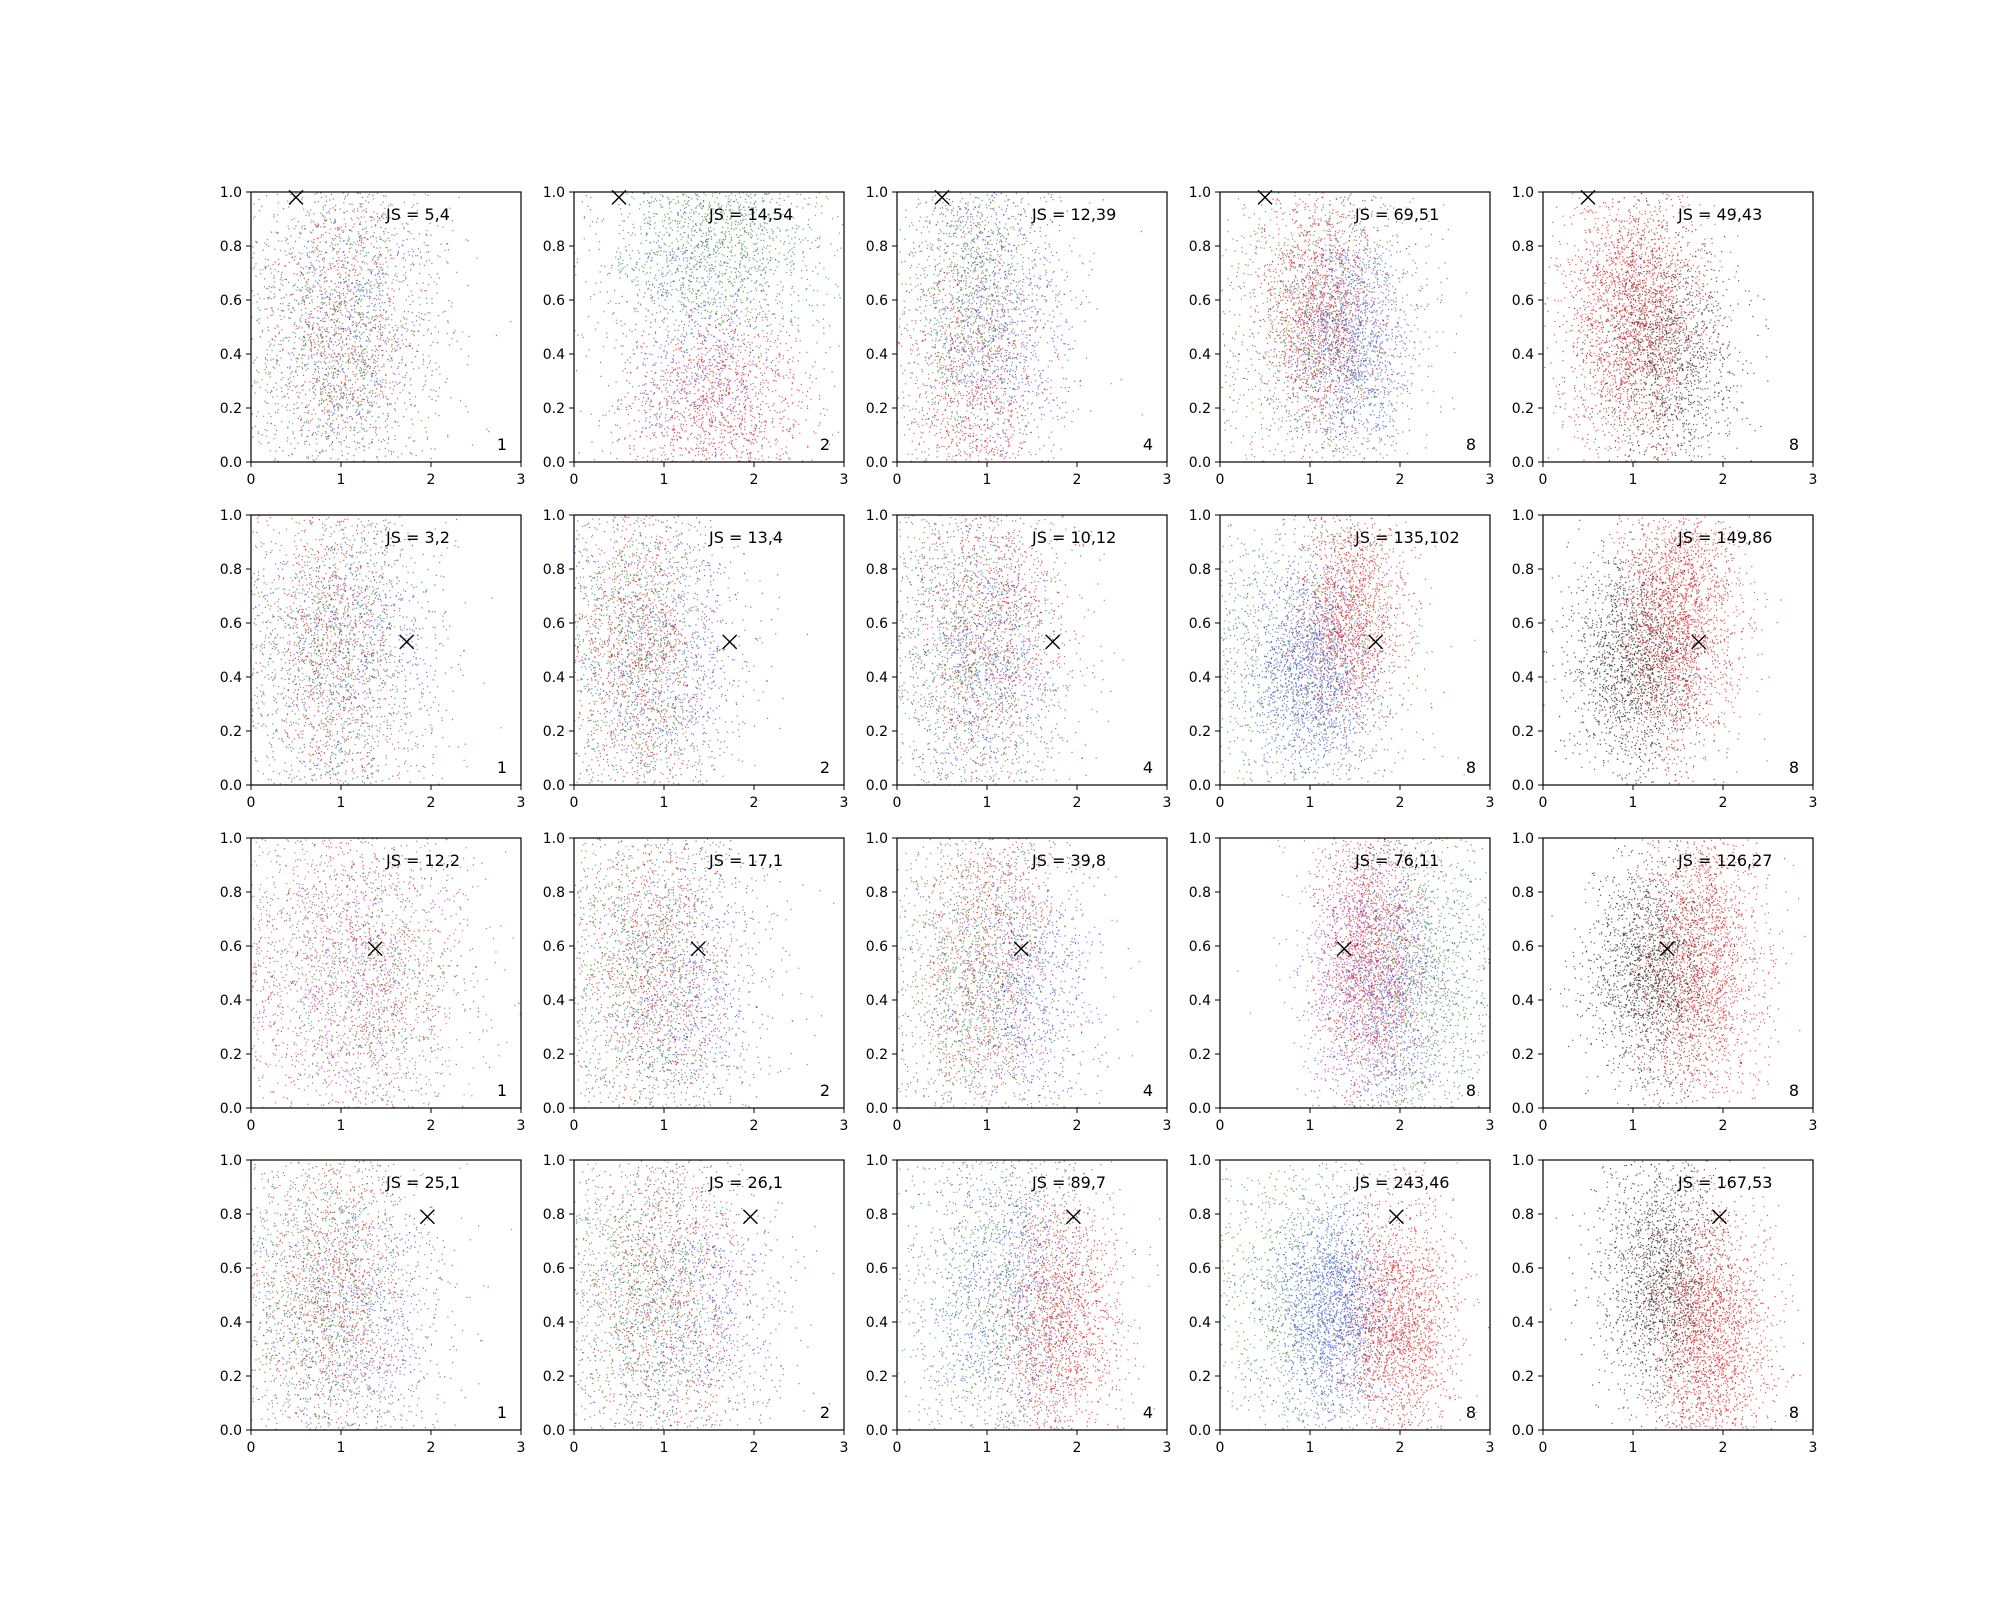  Describe the element at coordinates (825, 1412) in the screenshot. I see `panel-number: 2` at that location.